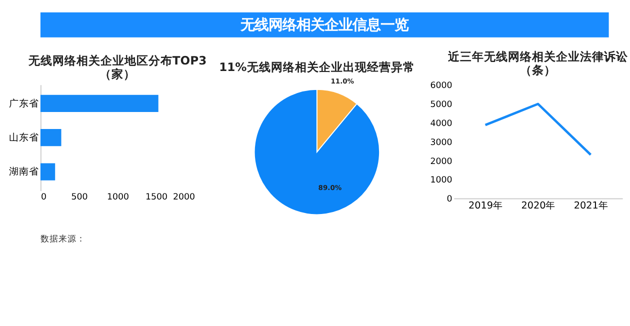 This screenshot has width=630, height=326. Describe the element at coordinates (591, 205) in the screenshot. I see `x-tick-label: 2021年` at that location.